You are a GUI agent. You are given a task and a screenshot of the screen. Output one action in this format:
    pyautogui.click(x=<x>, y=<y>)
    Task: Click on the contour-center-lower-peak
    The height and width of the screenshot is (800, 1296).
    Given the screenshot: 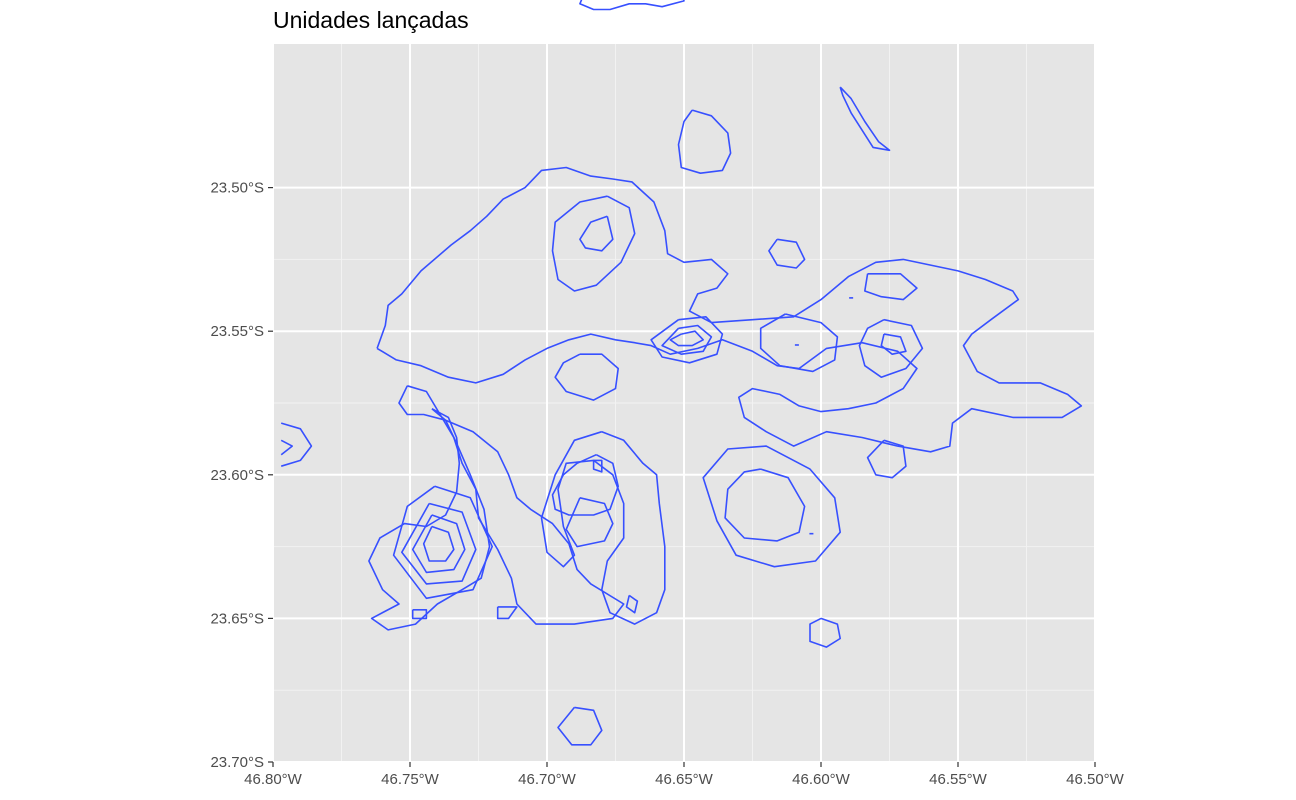 What is the action you would take?
    pyautogui.click(x=589, y=522)
    